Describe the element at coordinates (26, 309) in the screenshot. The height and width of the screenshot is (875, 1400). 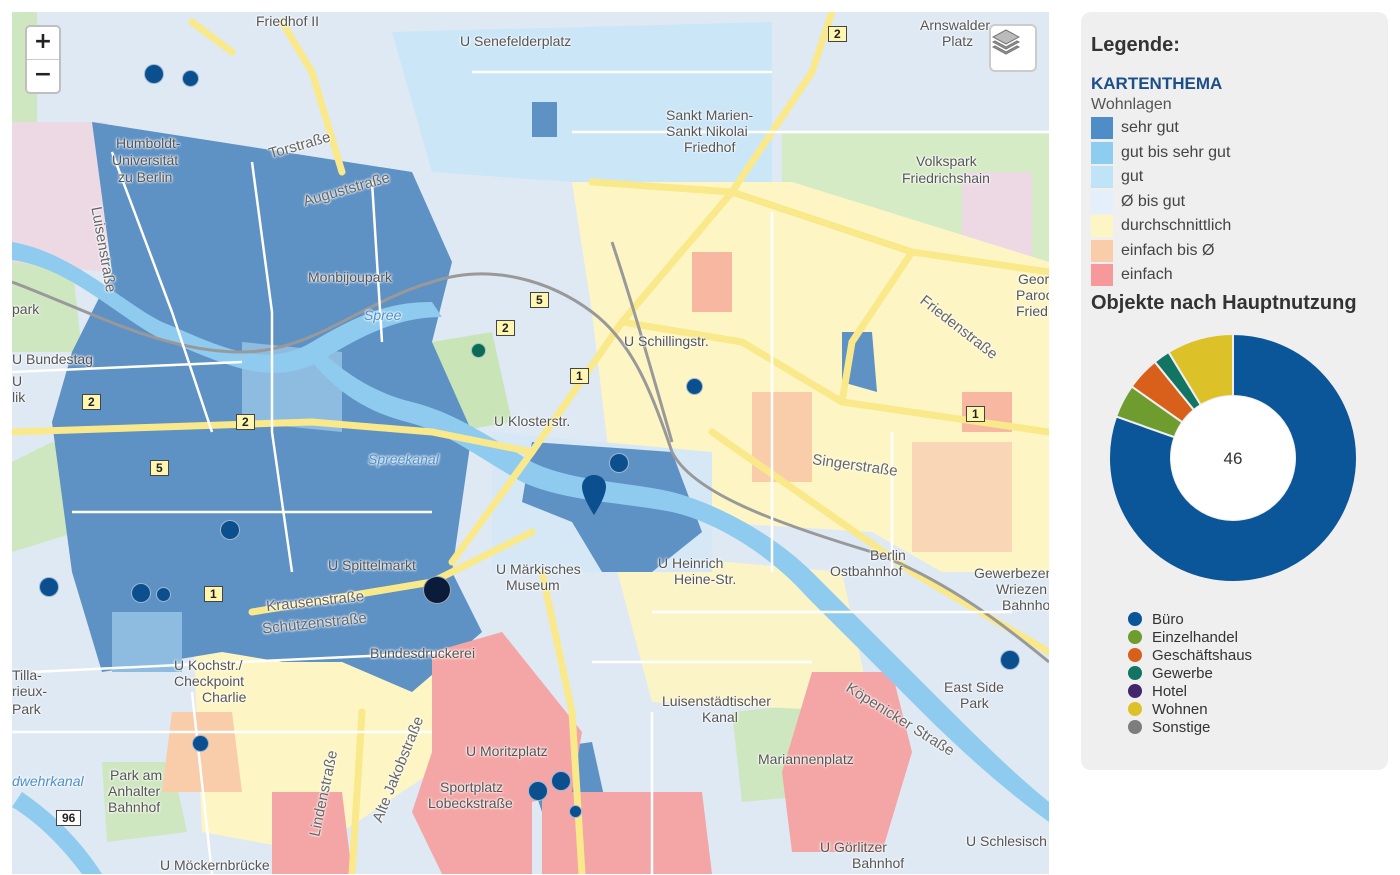
I see `label-park: park` at that location.